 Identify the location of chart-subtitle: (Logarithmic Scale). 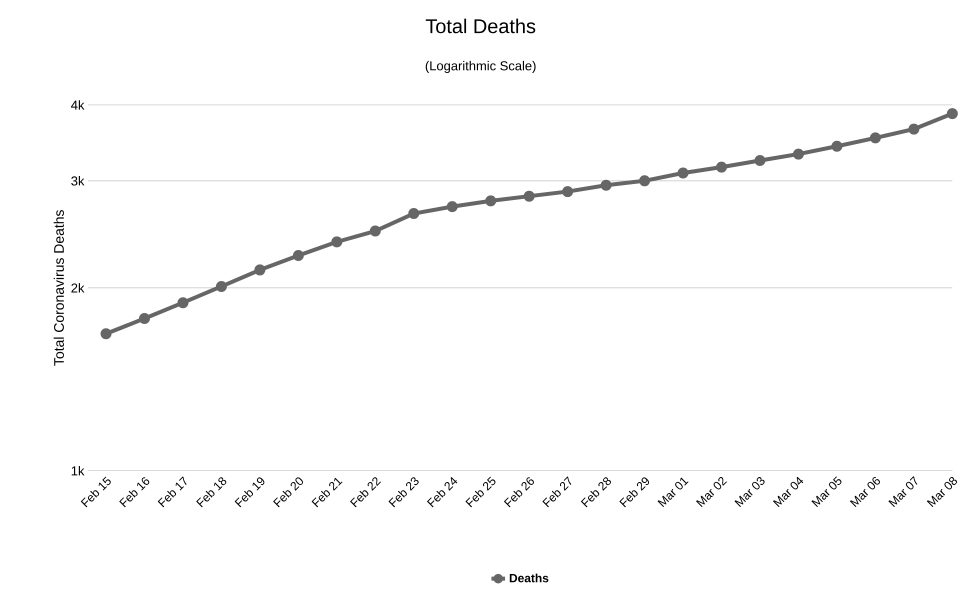
(481, 67).